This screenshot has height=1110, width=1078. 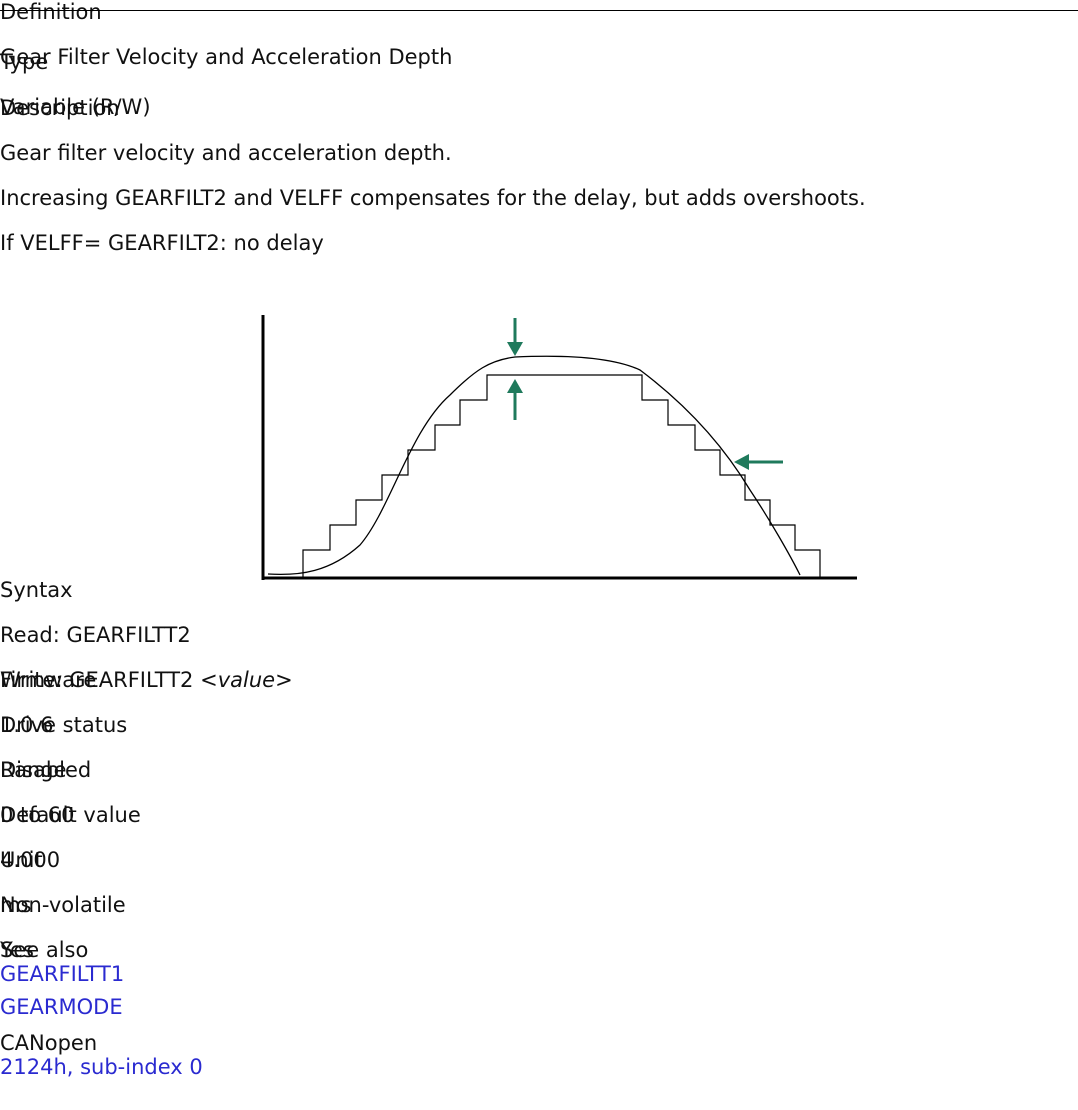 What do you see at coordinates (24, 62) in the screenshot?
I see `row-label: Type` at bounding box center [24, 62].